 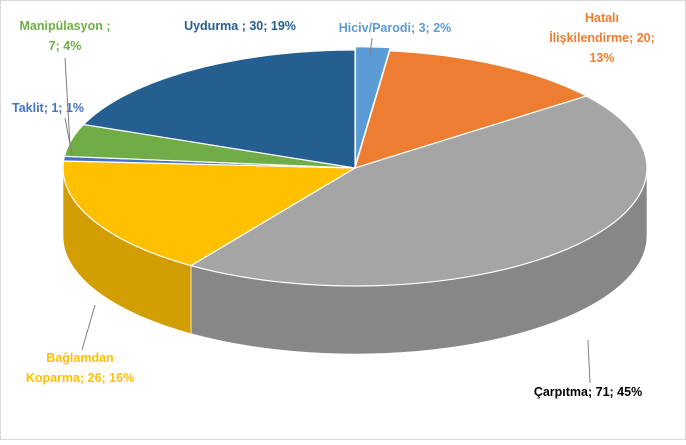 I want to click on data-label-line: 13%, so click(x=601, y=58).